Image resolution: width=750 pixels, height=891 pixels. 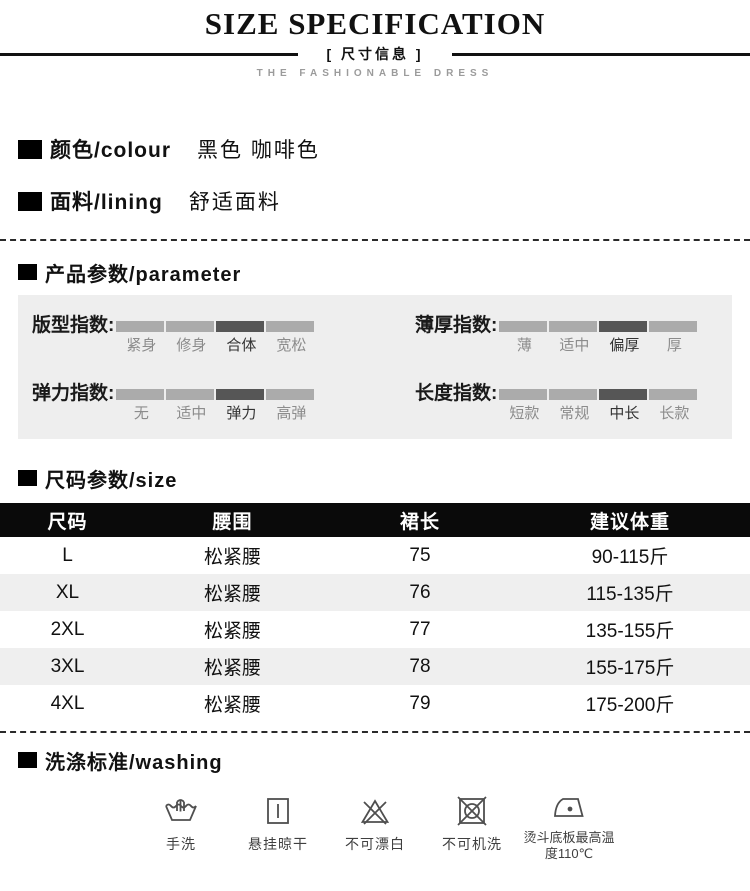 I want to click on table-row: 4XL 松紧腰 79 175-200斤, so click(x=375, y=703).